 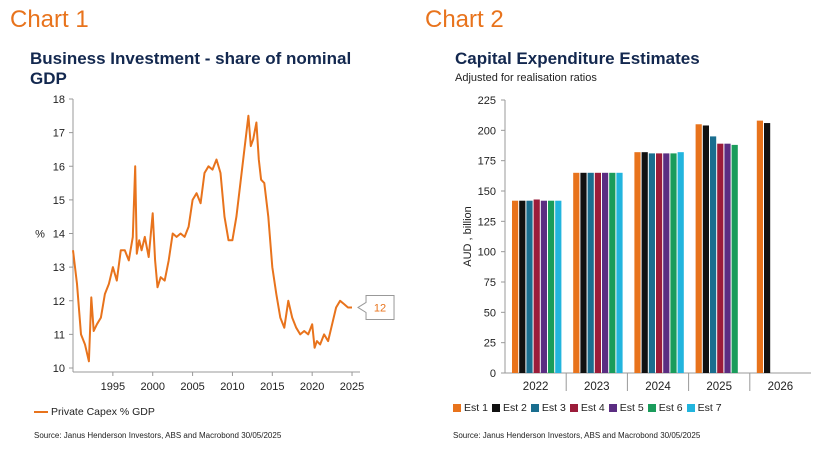 I want to click on category-label: 2024, so click(x=658, y=387).